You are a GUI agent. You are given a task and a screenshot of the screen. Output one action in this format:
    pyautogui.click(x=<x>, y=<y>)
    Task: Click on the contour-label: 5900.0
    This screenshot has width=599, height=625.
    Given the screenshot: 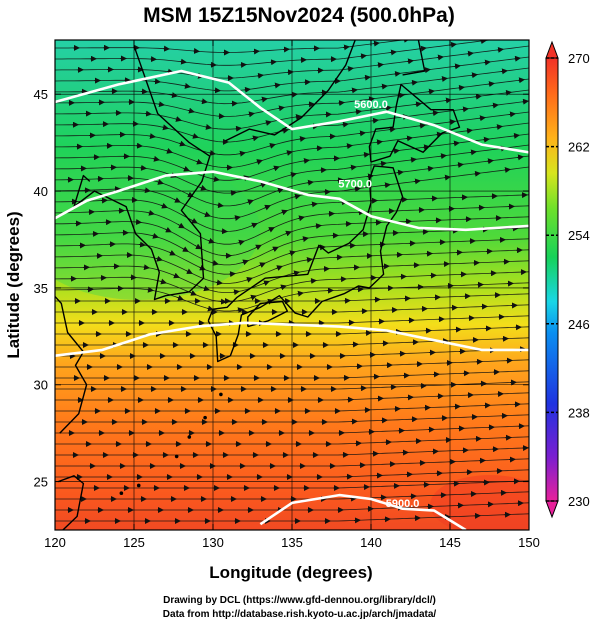 What is the action you would take?
    pyautogui.click(x=403, y=504)
    